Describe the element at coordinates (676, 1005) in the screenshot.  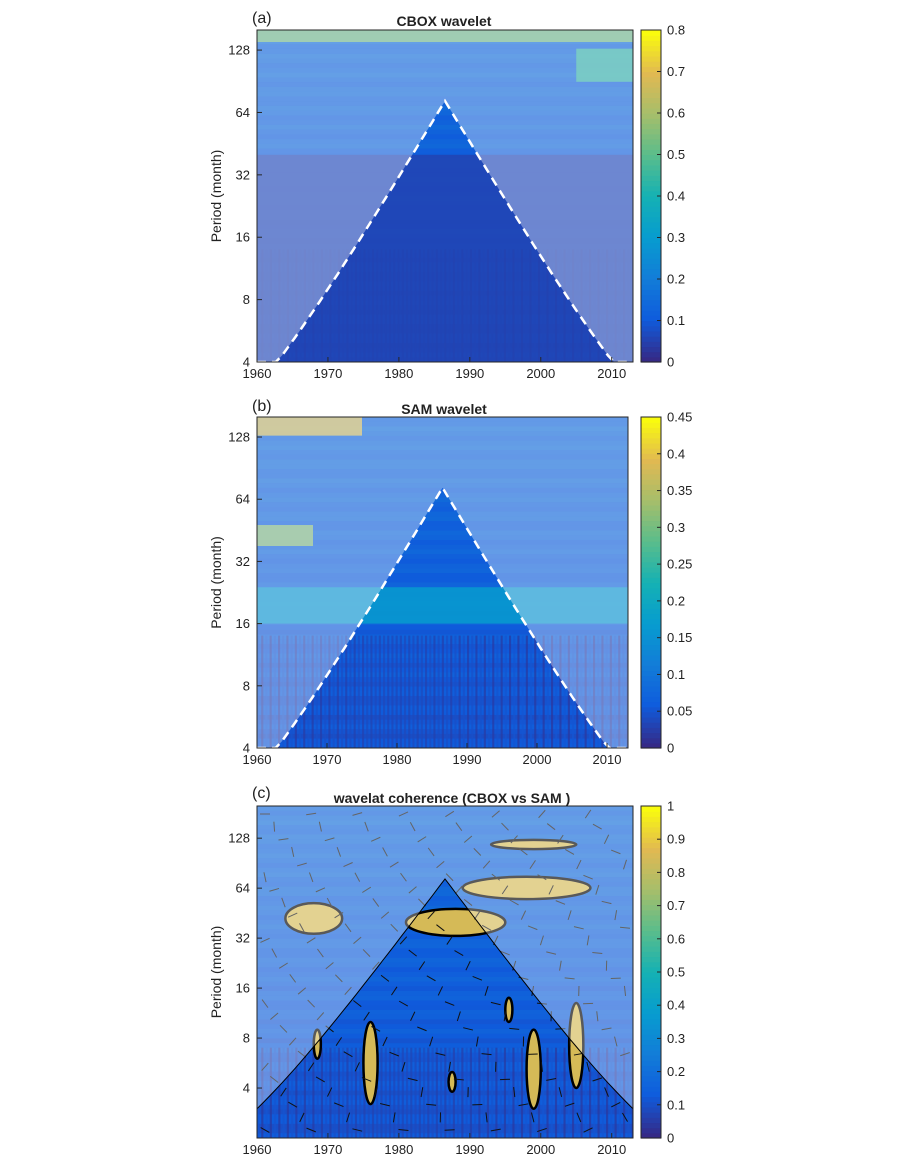
I see `colorbar-tick-label: 0.4` at that location.